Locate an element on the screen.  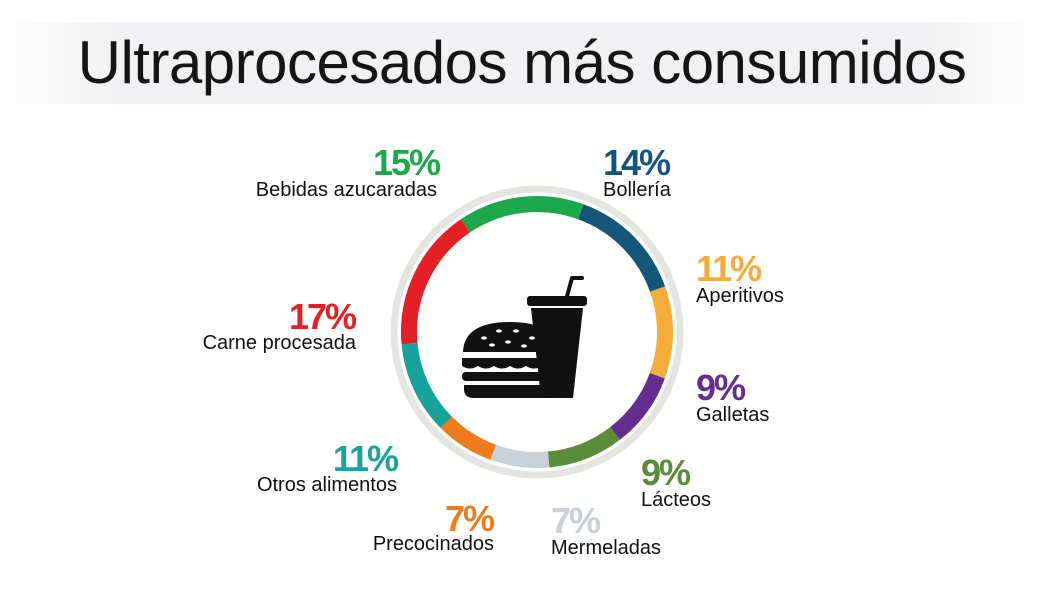
value-label-bebidas-azucaradas: 15% is located at coordinates (407, 162).